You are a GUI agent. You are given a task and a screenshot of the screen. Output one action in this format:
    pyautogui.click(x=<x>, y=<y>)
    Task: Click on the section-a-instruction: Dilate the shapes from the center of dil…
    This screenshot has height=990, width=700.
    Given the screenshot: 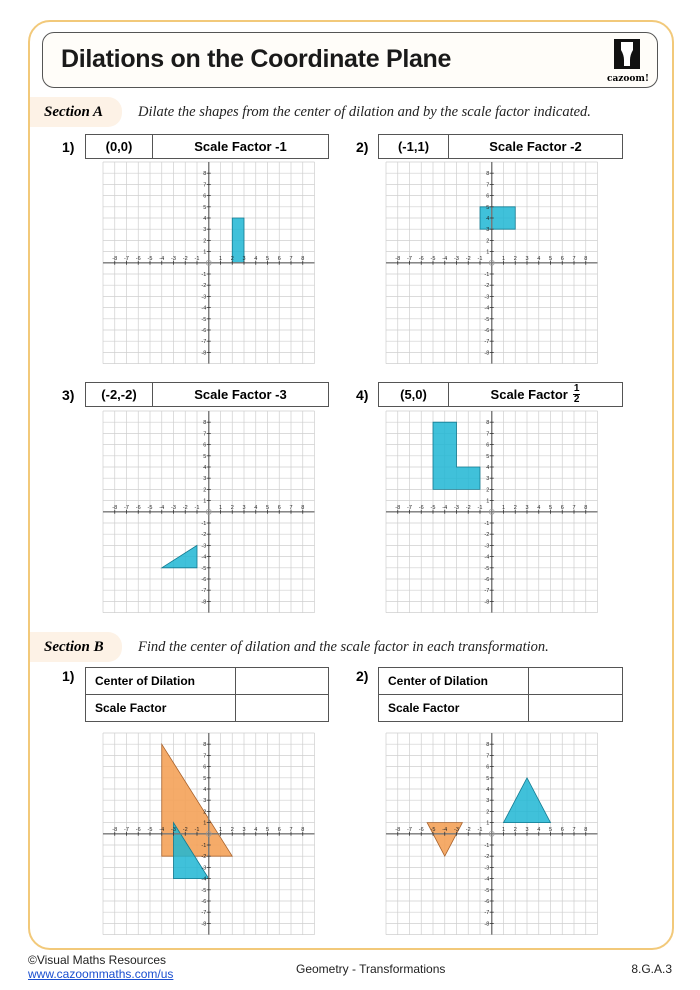 What is the action you would take?
    pyautogui.click(x=364, y=112)
    